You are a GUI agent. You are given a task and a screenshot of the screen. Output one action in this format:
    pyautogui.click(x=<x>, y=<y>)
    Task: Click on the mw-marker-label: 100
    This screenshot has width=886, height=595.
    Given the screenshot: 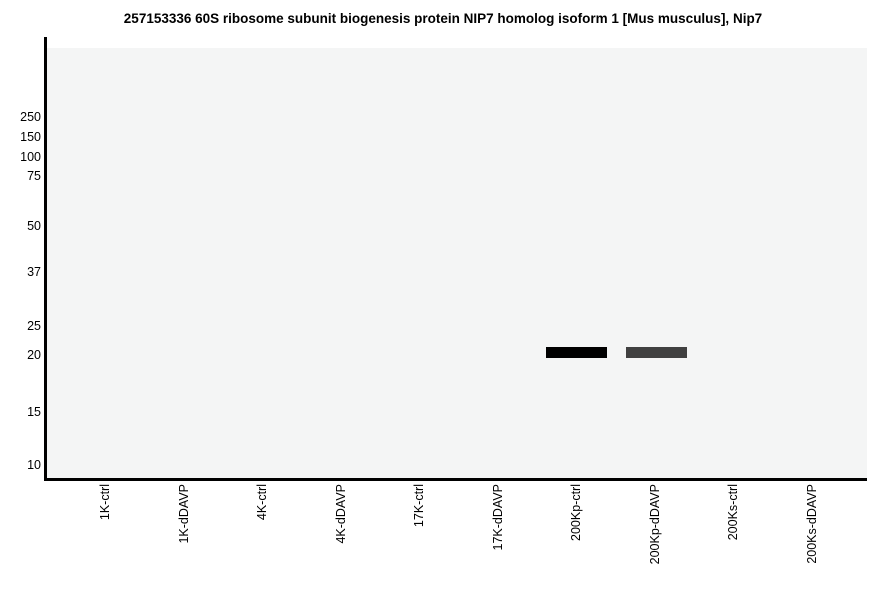 What is the action you would take?
    pyautogui.click(x=30, y=157)
    